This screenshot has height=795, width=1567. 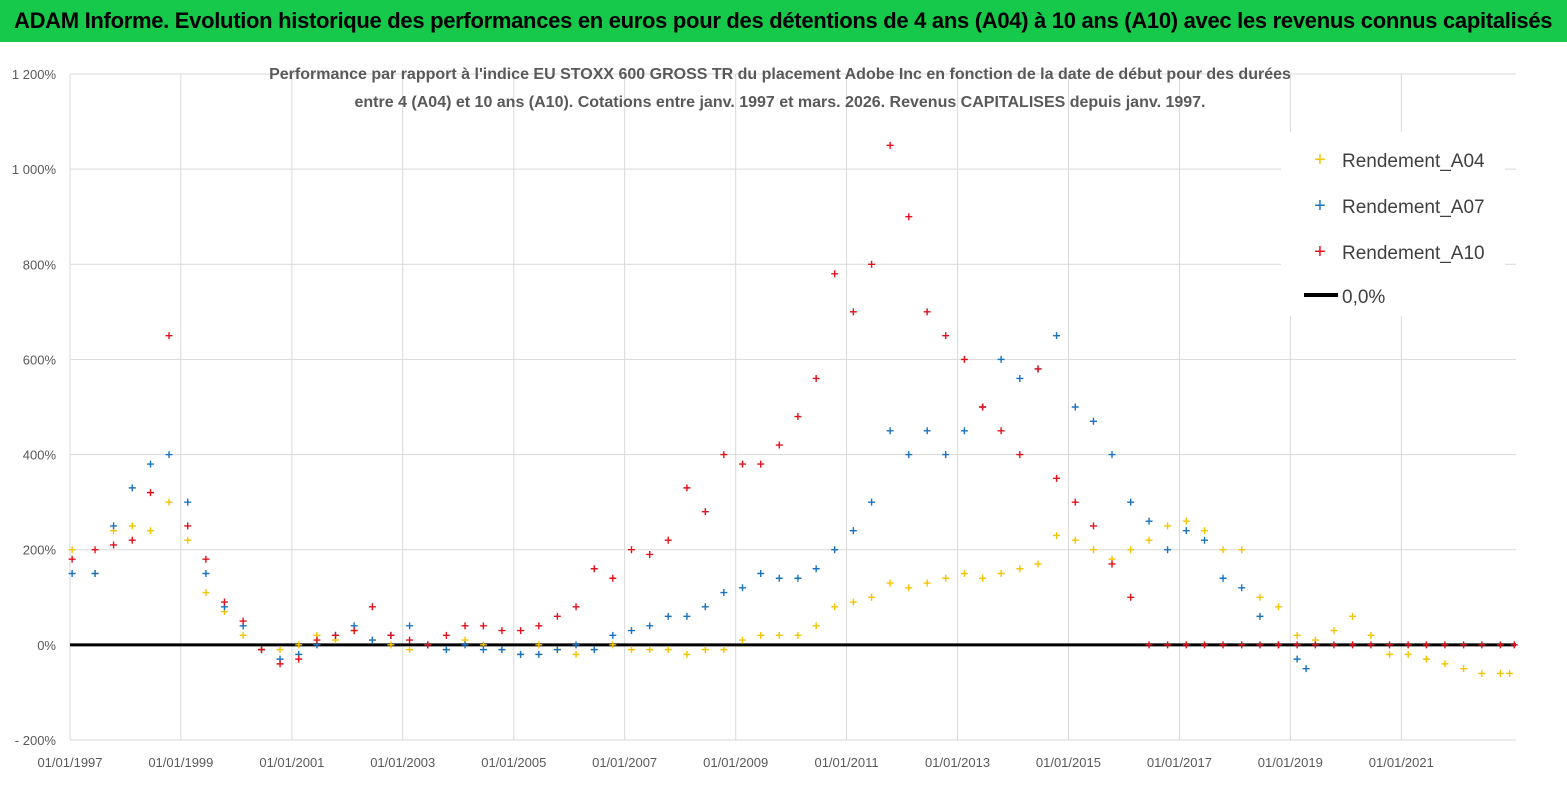 I want to click on x-tick-label: 01/01/2013, so click(x=957, y=762).